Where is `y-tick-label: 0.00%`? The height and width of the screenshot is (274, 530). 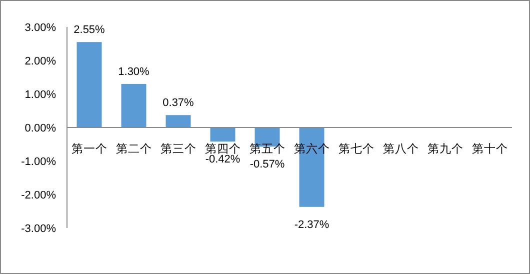
y-tick-label: 0.00% is located at coordinates (40, 128).